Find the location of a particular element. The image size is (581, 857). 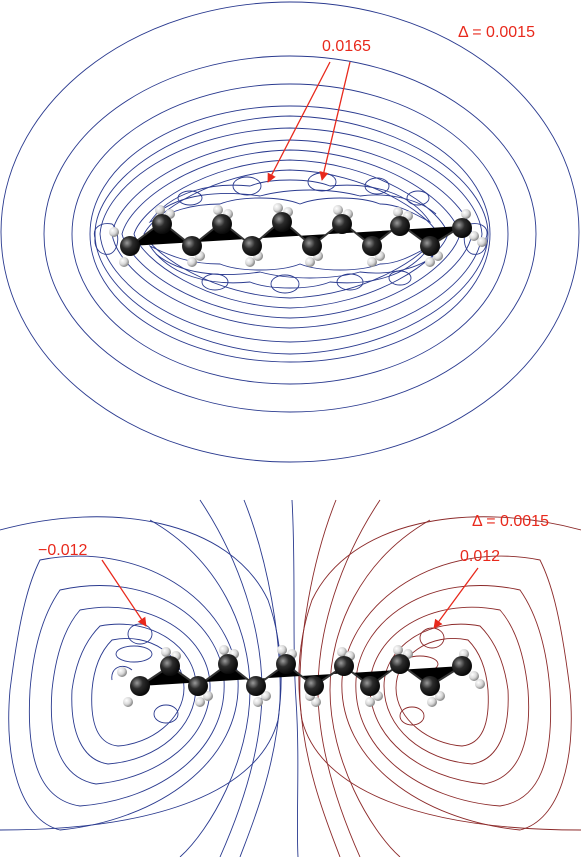

bottom-zero-contour is located at coordinates (295, 678).